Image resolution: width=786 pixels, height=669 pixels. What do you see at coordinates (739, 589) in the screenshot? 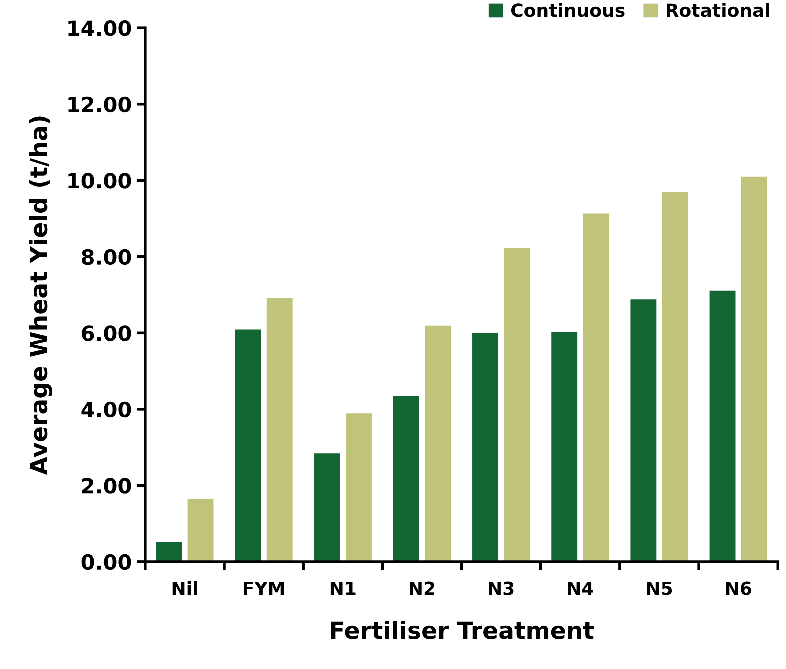
I see `x-tick-label: N6` at bounding box center [739, 589].